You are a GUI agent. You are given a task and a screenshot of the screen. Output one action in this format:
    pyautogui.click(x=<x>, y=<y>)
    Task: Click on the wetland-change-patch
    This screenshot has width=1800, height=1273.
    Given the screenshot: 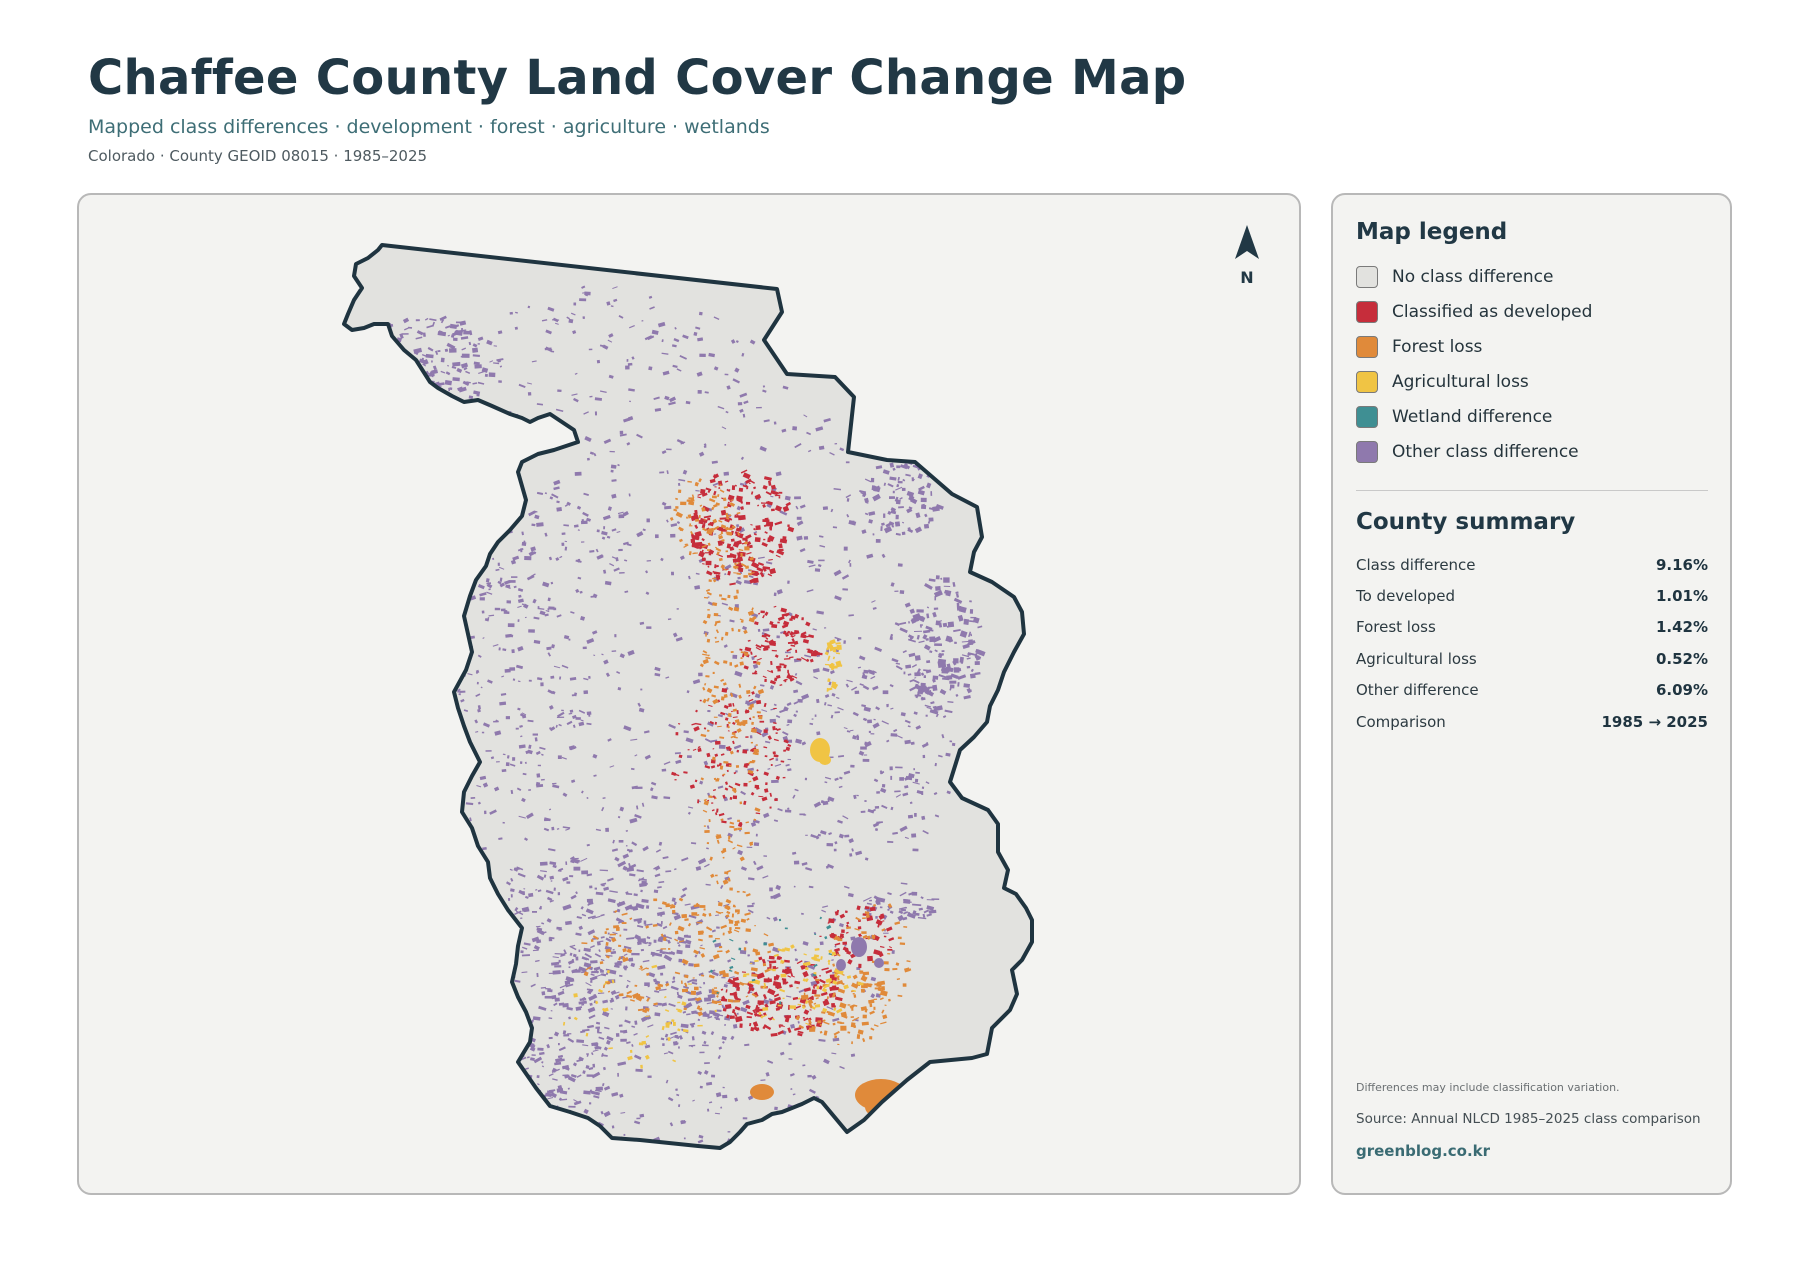 What is the action you would take?
    pyautogui.click(x=826, y=938)
    